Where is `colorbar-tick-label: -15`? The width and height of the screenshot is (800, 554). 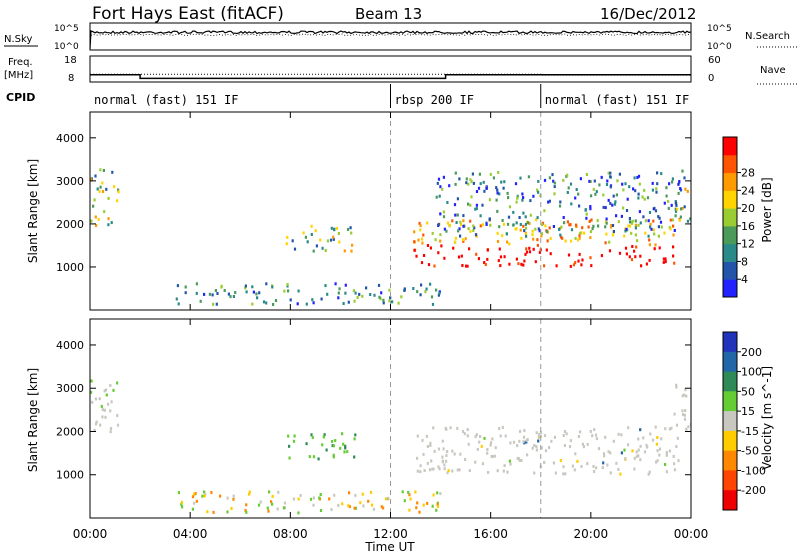
colorbar-tick-label: -15 is located at coordinates (750, 431).